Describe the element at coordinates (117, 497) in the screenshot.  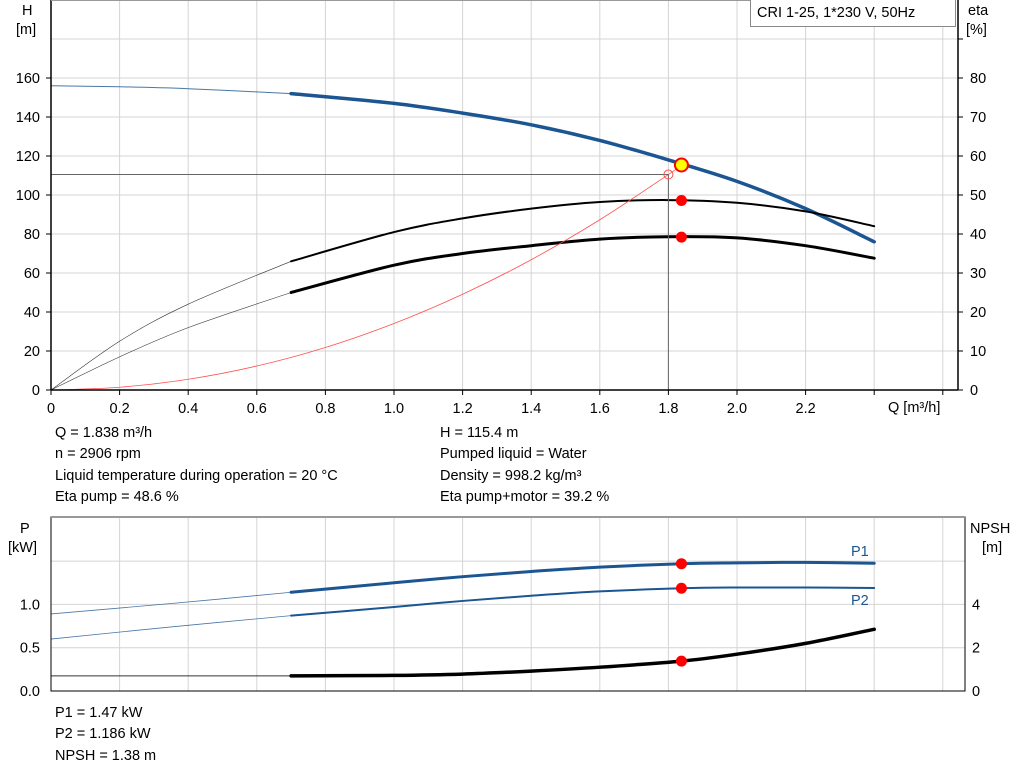
I see `result-eta-pump: Eta pump = 48.6 %` at that location.